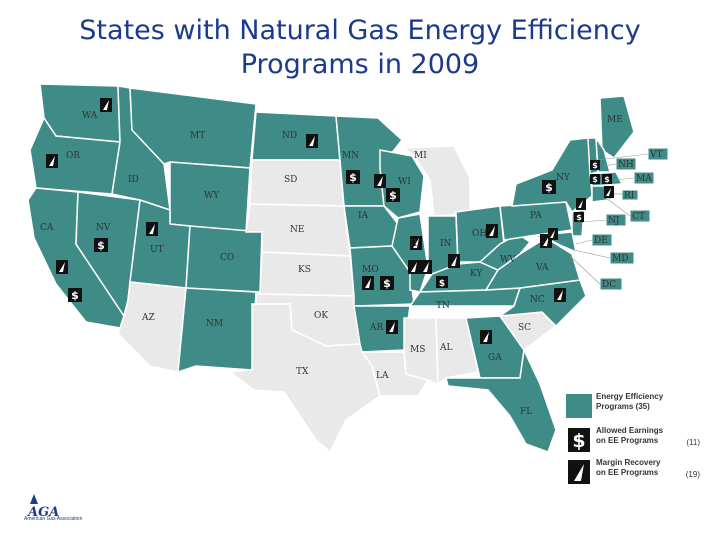 This screenshot has height=540, width=720. What do you see at coordinates (617, 127) in the screenshot?
I see `state-me` at bounding box center [617, 127].